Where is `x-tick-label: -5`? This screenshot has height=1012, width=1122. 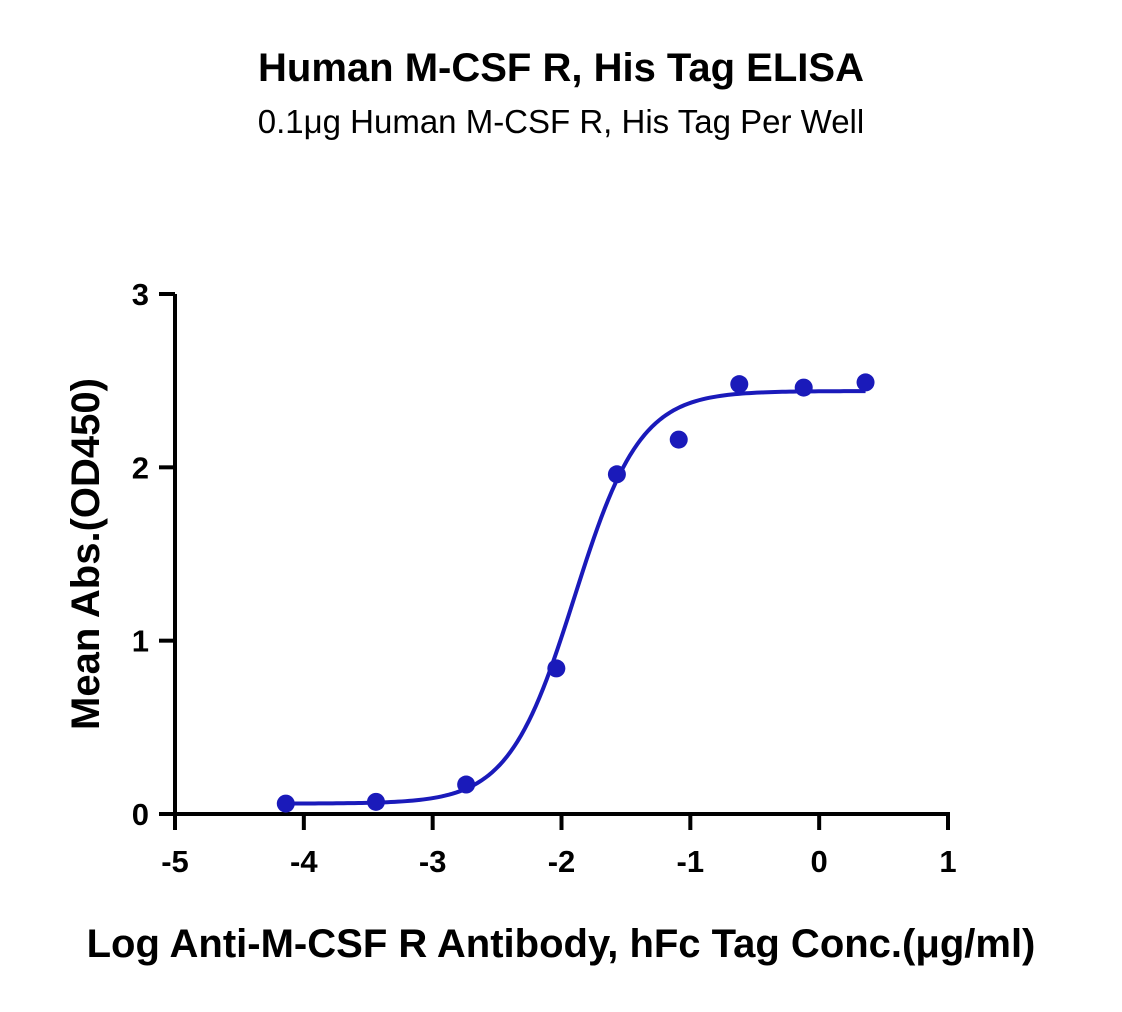 x-tick-label: -5 is located at coordinates (175, 861).